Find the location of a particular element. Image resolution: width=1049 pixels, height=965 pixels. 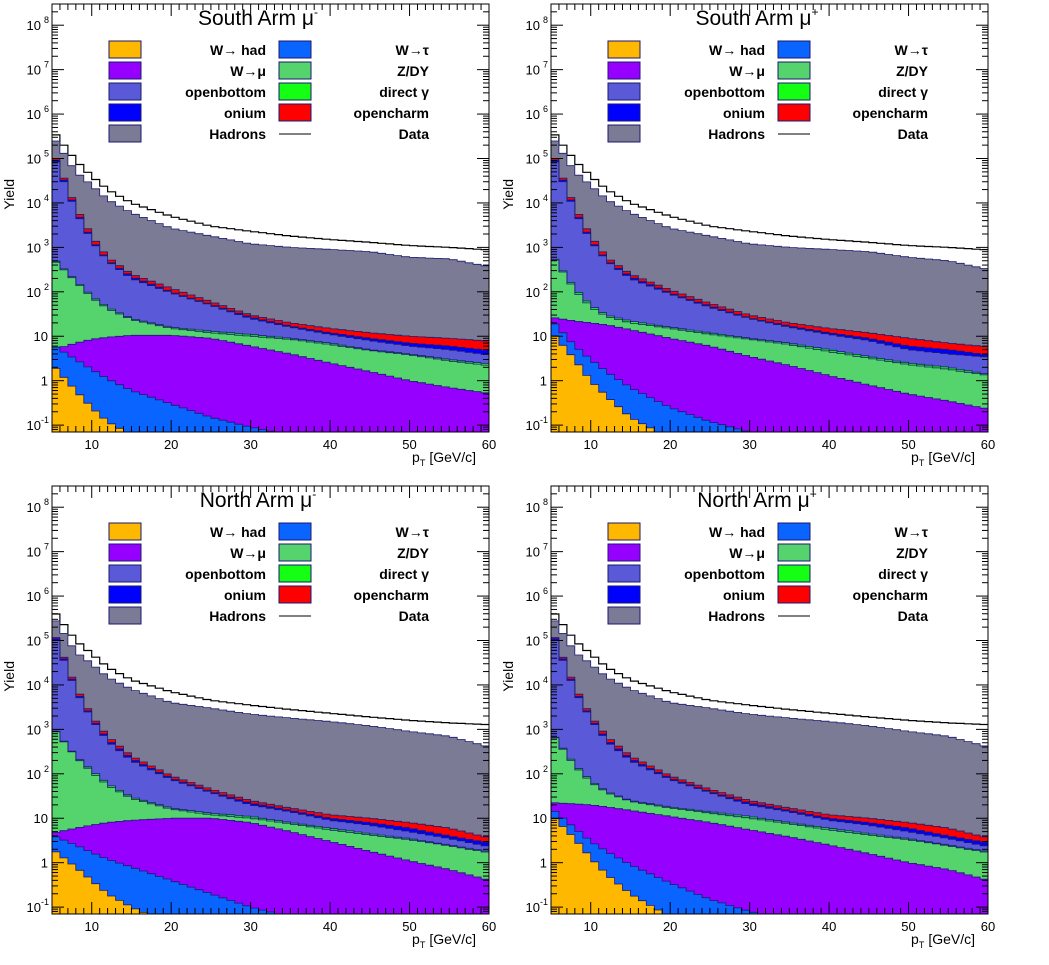

chart-title: North Arm μ+ is located at coordinates (756, 499).